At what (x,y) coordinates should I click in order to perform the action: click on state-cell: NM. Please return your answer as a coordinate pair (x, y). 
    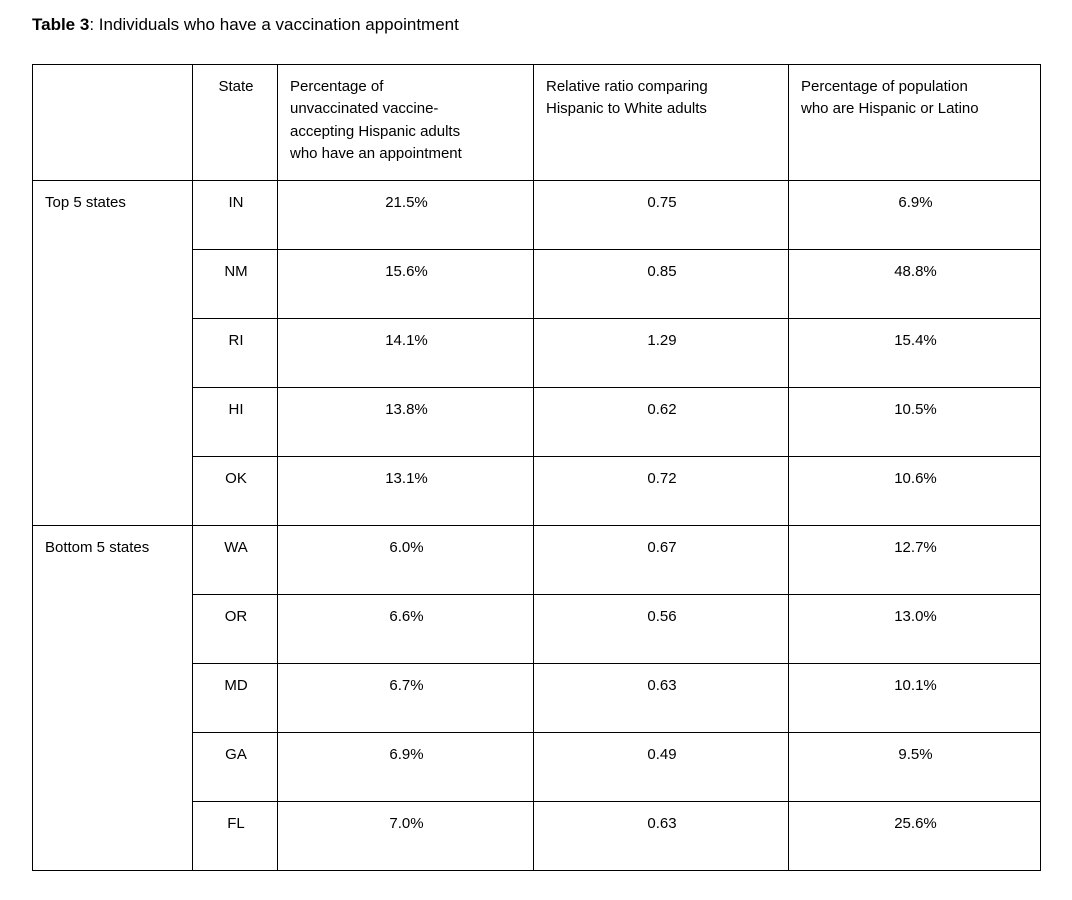
    Looking at the image, I should click on (235, 283).